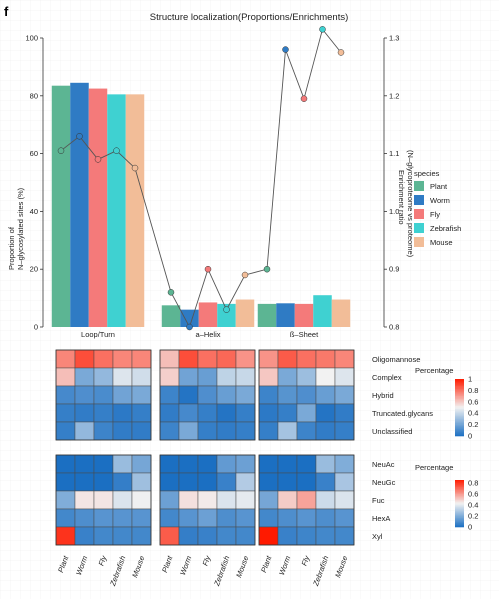 The width and height of the screenshot is (499, 599). I want to click on heat-cell-xyl-fly, so click(103, 536).